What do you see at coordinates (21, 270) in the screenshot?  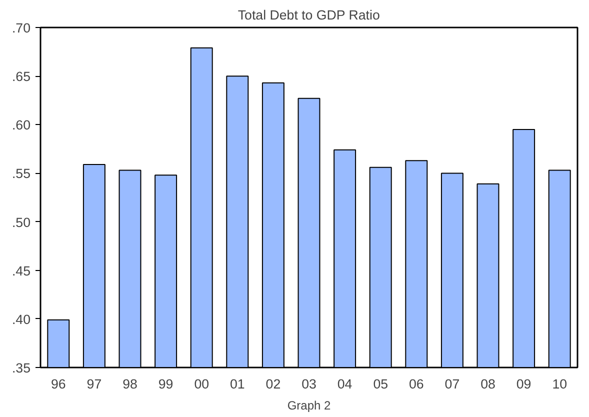 I see `y-tick-label: .45` at bounding box center [21, 270].